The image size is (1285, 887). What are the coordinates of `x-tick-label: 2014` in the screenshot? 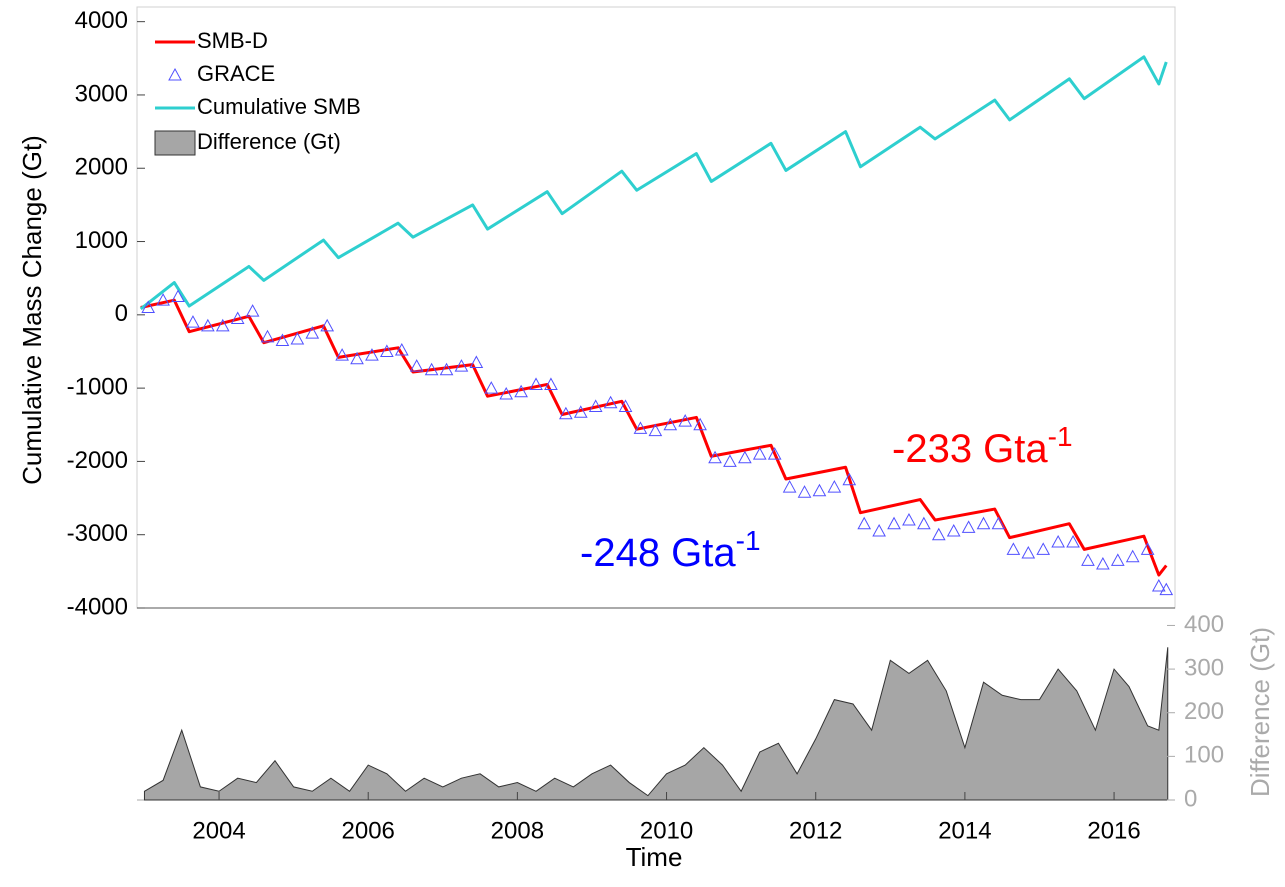 It's located at (964, 830).